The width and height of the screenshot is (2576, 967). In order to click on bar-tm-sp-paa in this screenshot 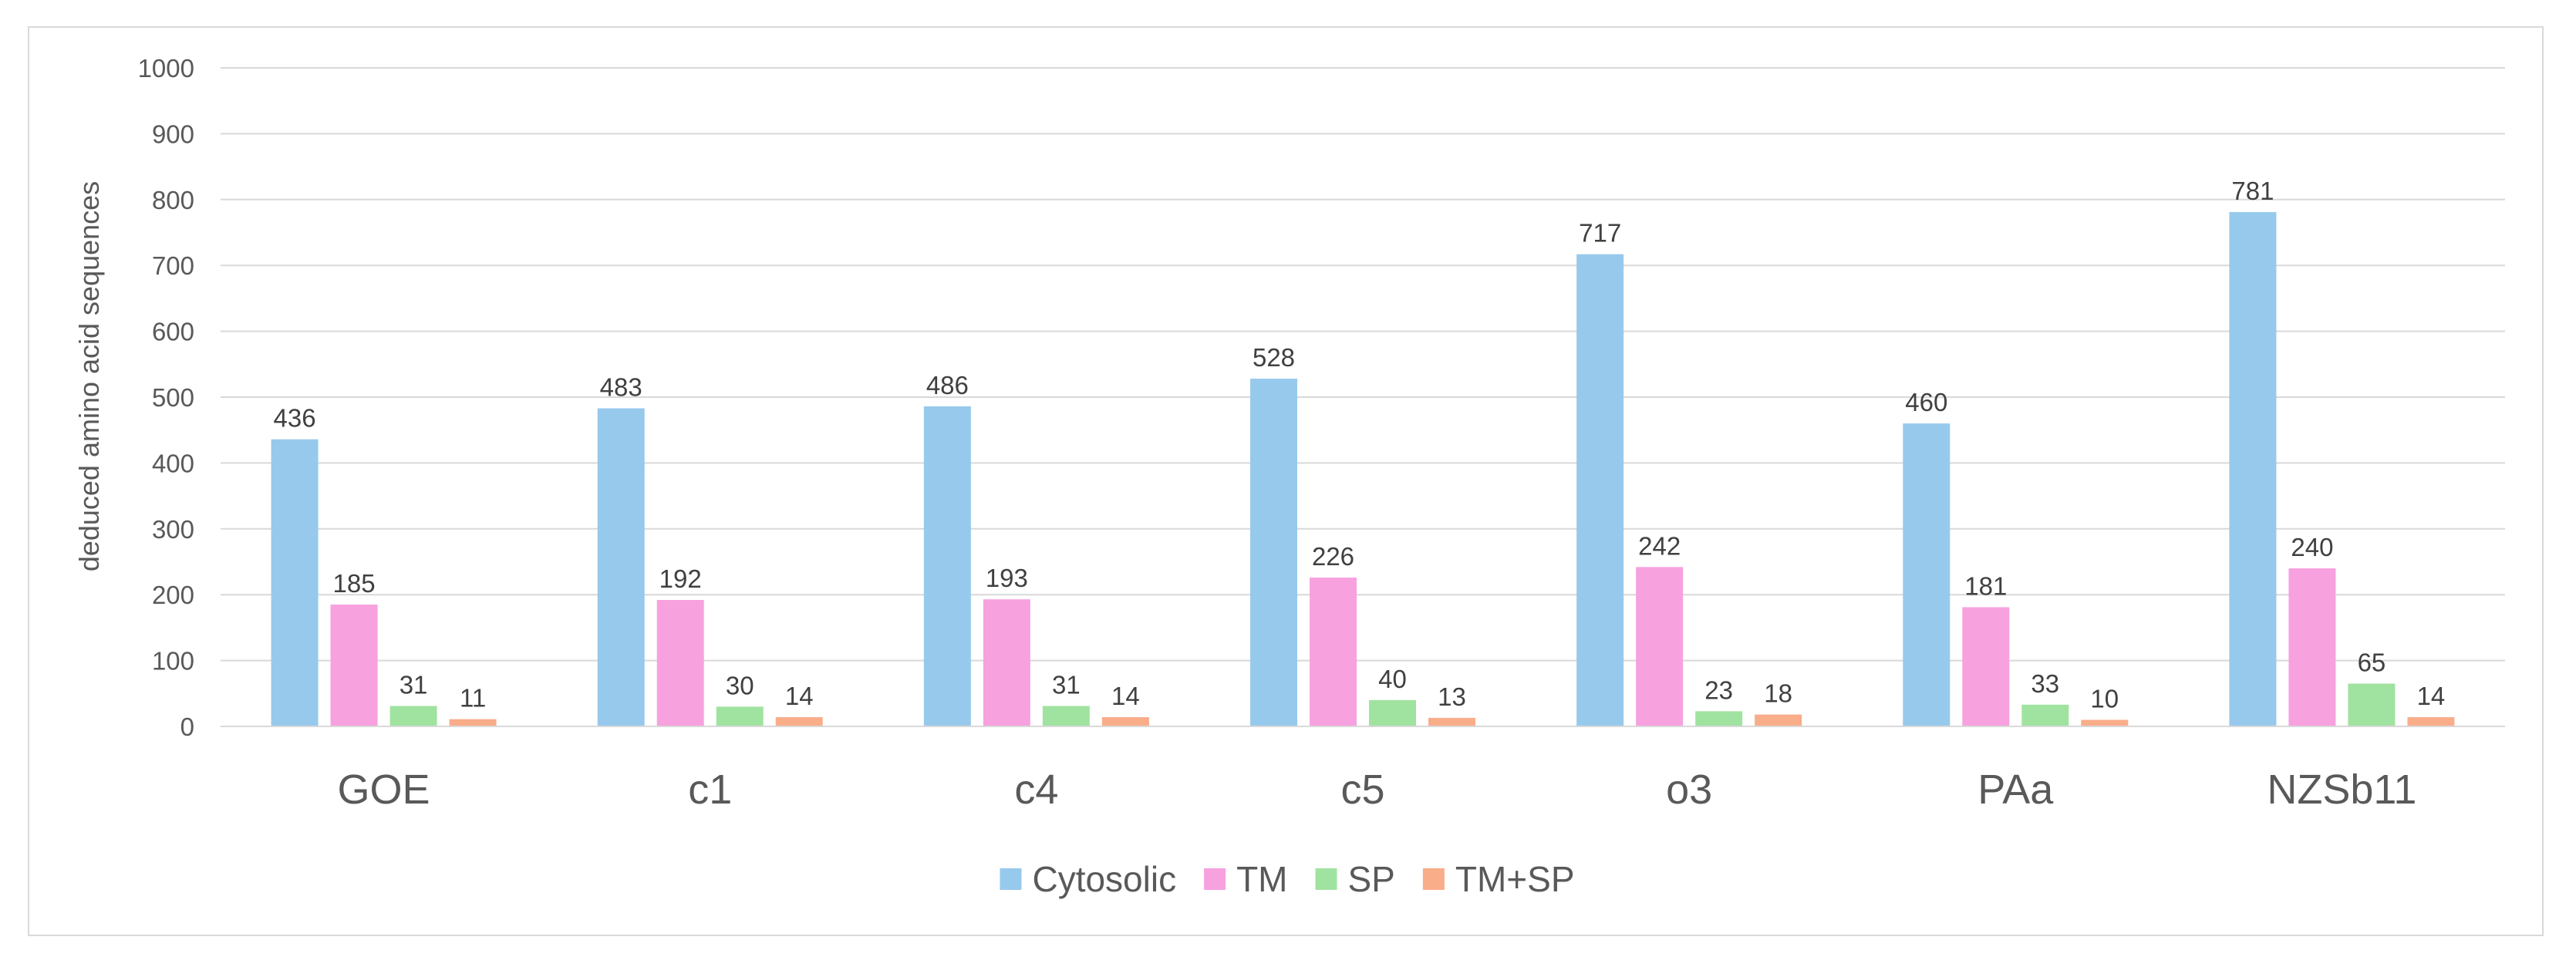, I will do `click(2105, 722)`.